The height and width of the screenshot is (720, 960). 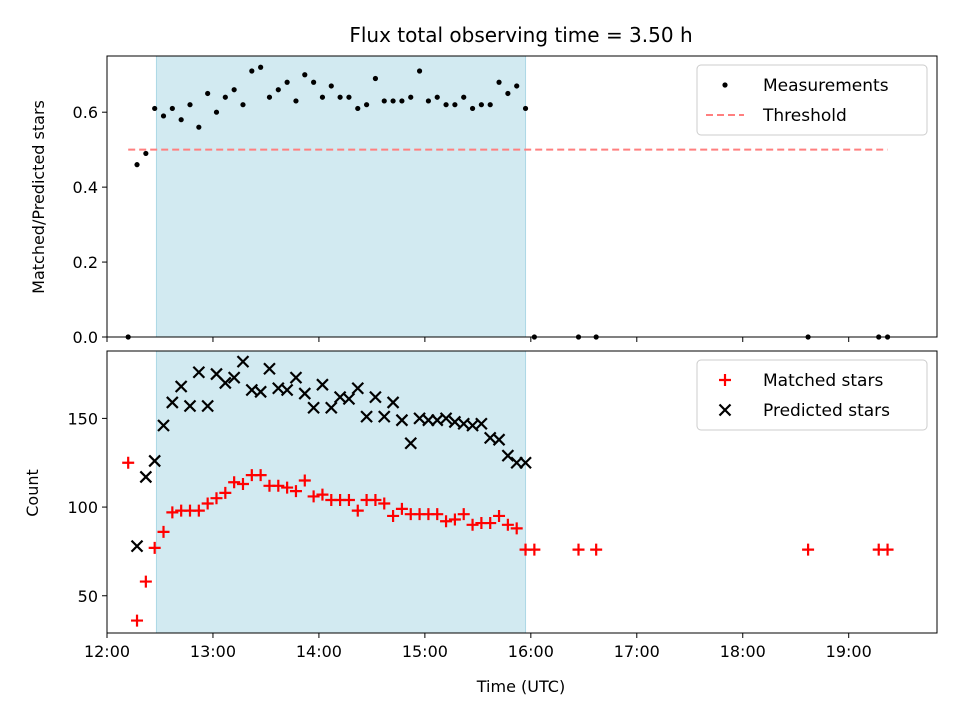 What do you see at coordinates (319, 651) in the screenshot?
I see `x-tick-label: 14:00` at bounding box center [319, 651].